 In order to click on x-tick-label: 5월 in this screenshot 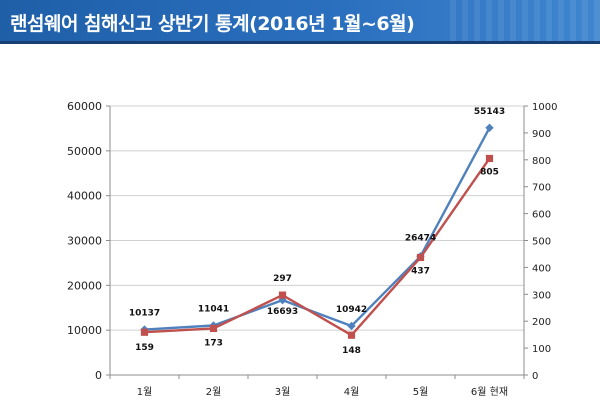, I will do `click(421, 392)`.